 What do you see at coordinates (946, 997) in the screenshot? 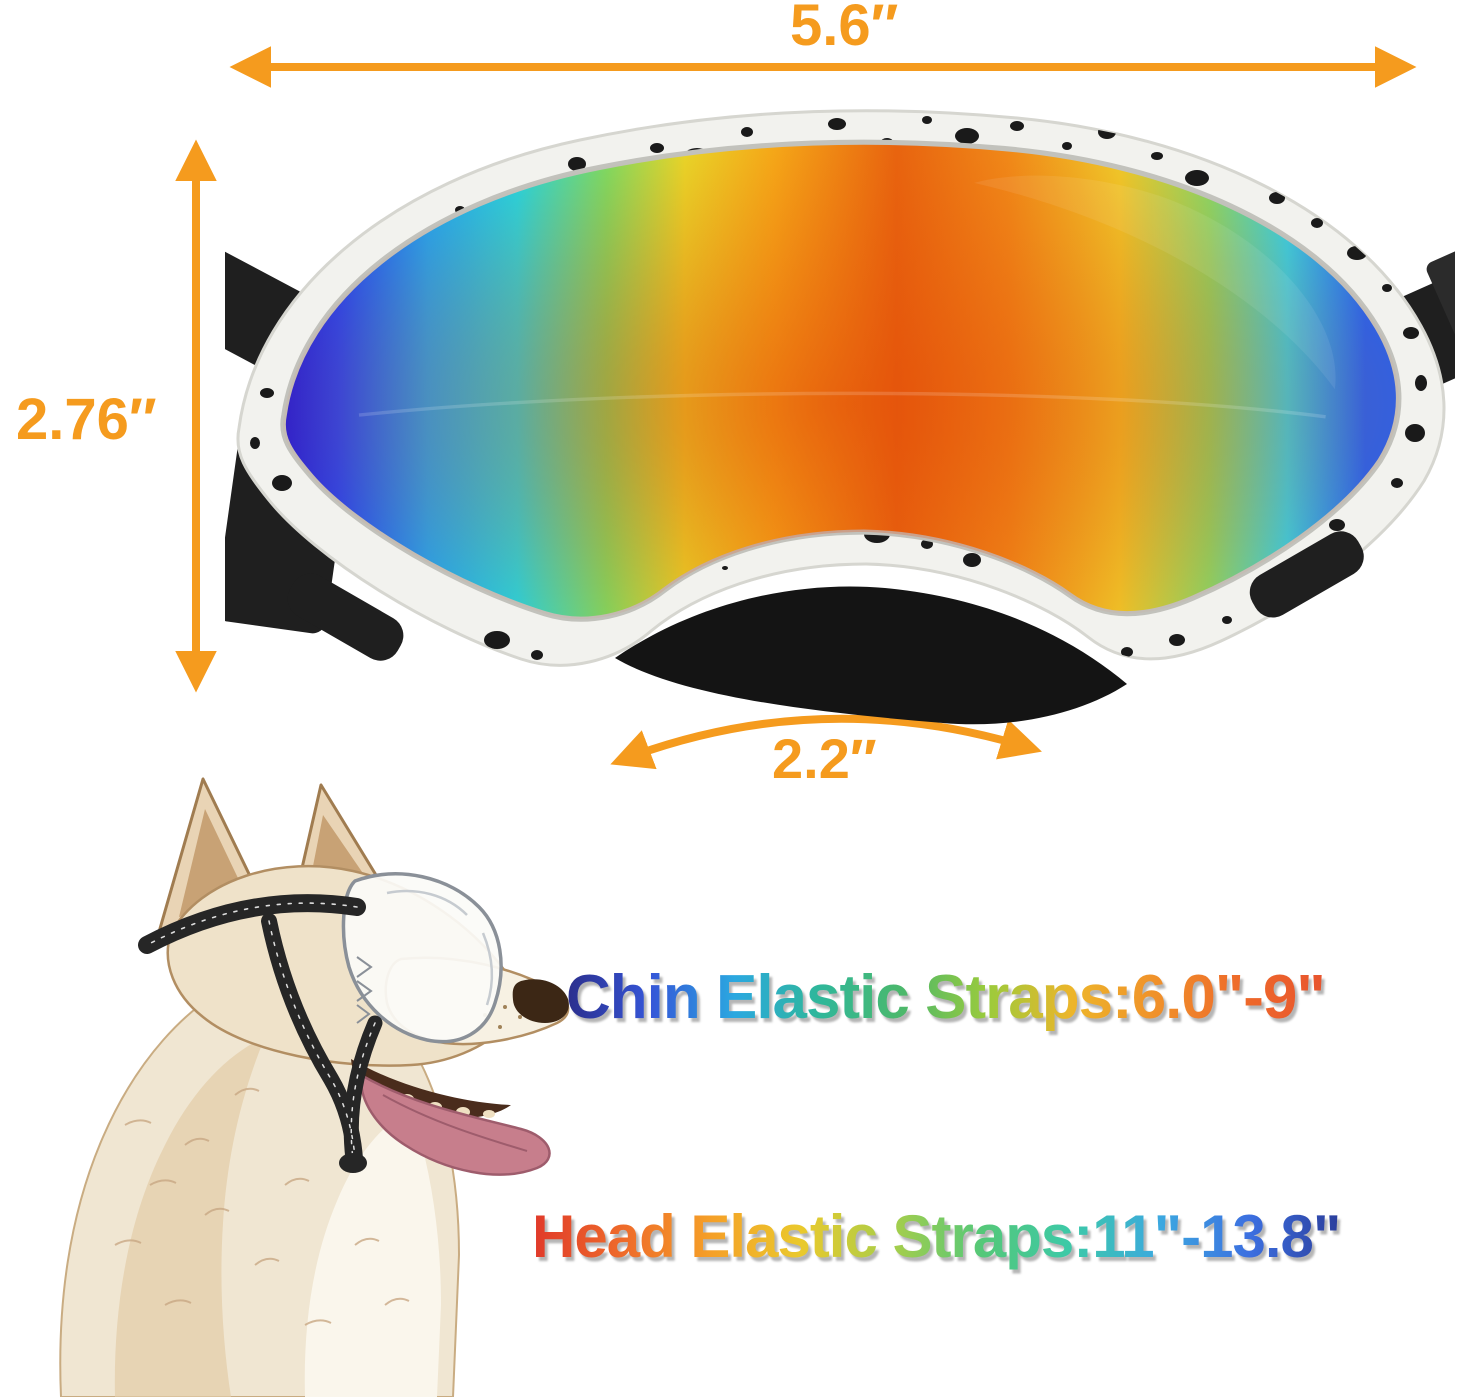
I see `chin-strap-spec: Chin Elastic Straps:6.0"-9"` at bounding box center [946, 997].